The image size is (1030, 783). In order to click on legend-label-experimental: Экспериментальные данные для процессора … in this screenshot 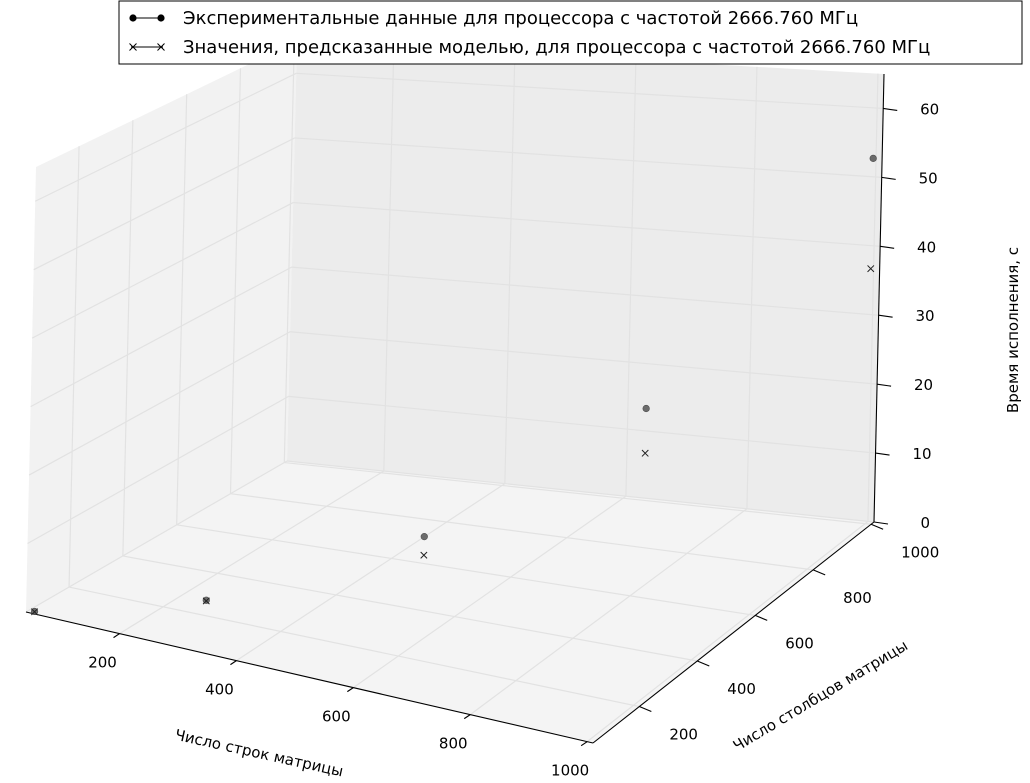, I will do `click(520, 18)`.